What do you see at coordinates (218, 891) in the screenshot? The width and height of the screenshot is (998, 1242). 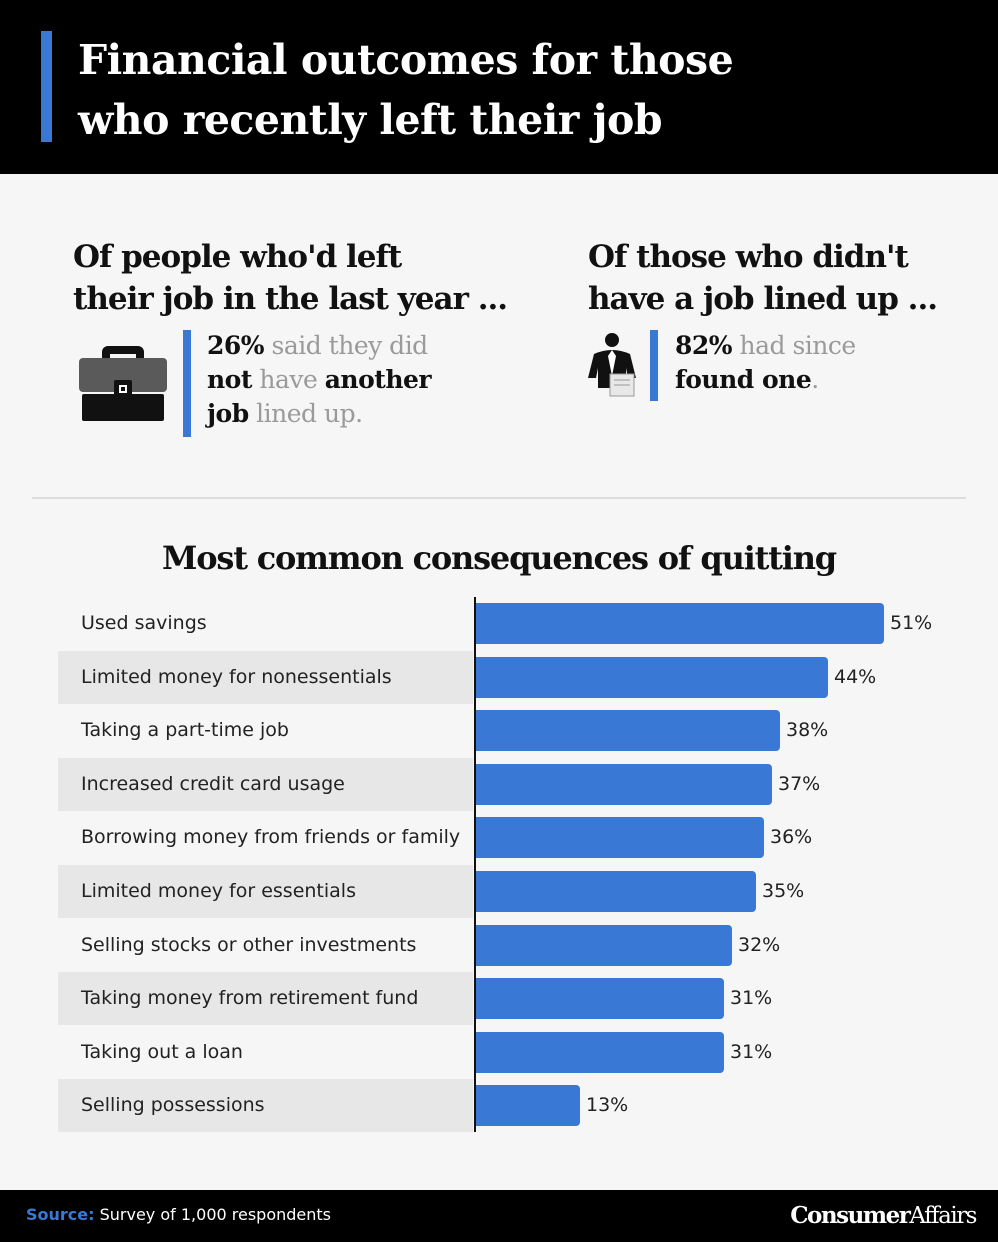 I see `category-label: Limited money for essentials` at bounding box center [218, 891].